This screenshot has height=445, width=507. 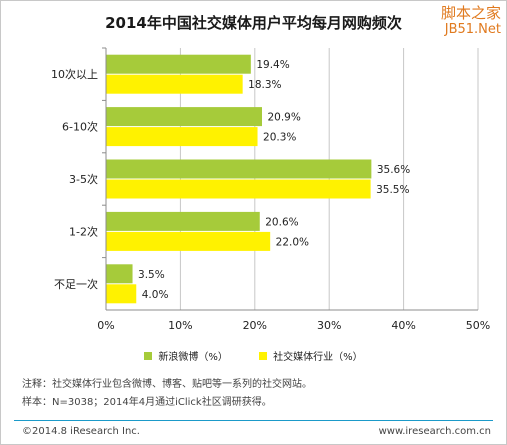 What do you see at coordinates (472, 29) in the screenshot?
I see `watermark-en: JB51.Net` at bounding box center [472, 29].